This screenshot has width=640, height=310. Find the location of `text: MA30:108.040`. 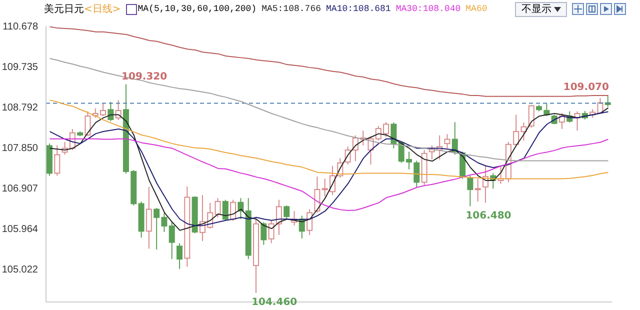

text: MA30:108.040 is located at coordinates (428, 9).